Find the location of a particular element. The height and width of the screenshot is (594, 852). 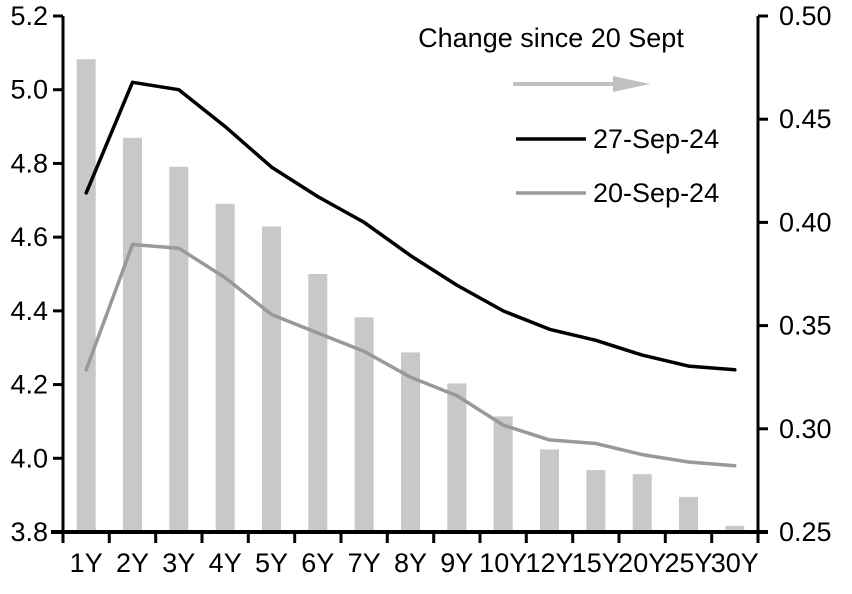

x-label-9Y: 9Y is located at coordinates (456, 563).